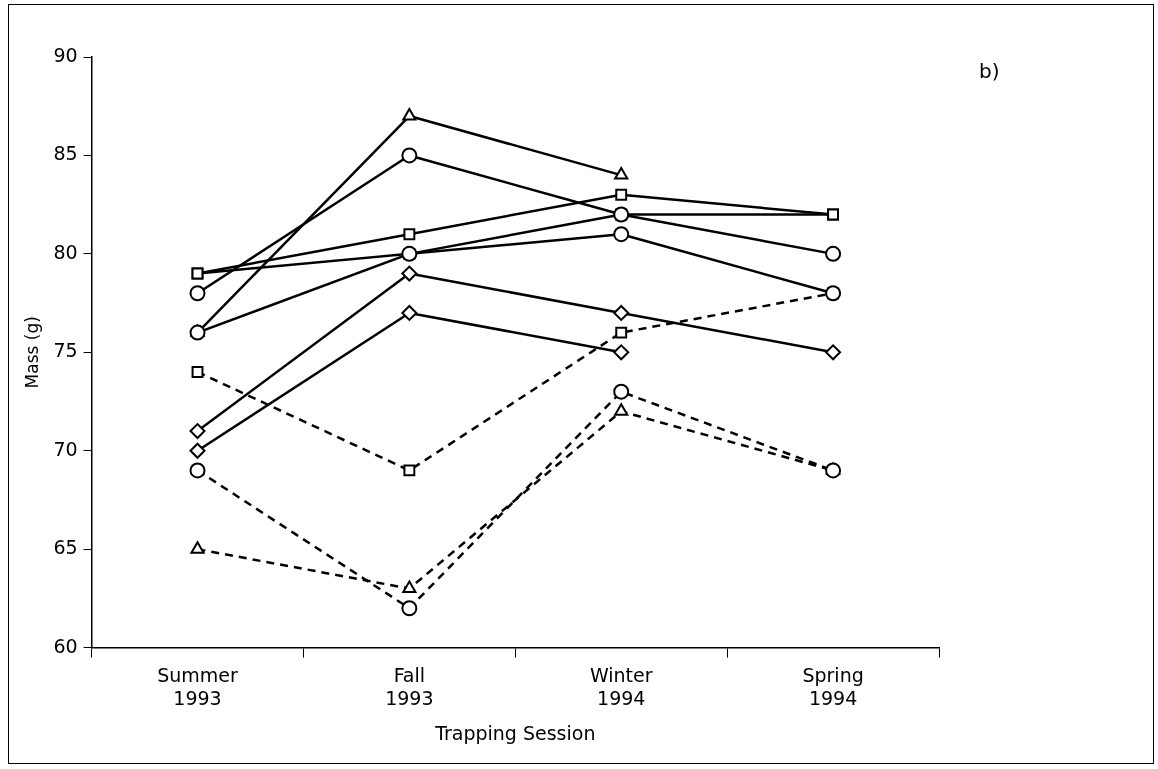  What do you see at coordinates (65, 547) in the screenshot?
I see `y-tick-label: 65` at bounding box center [65, 547].